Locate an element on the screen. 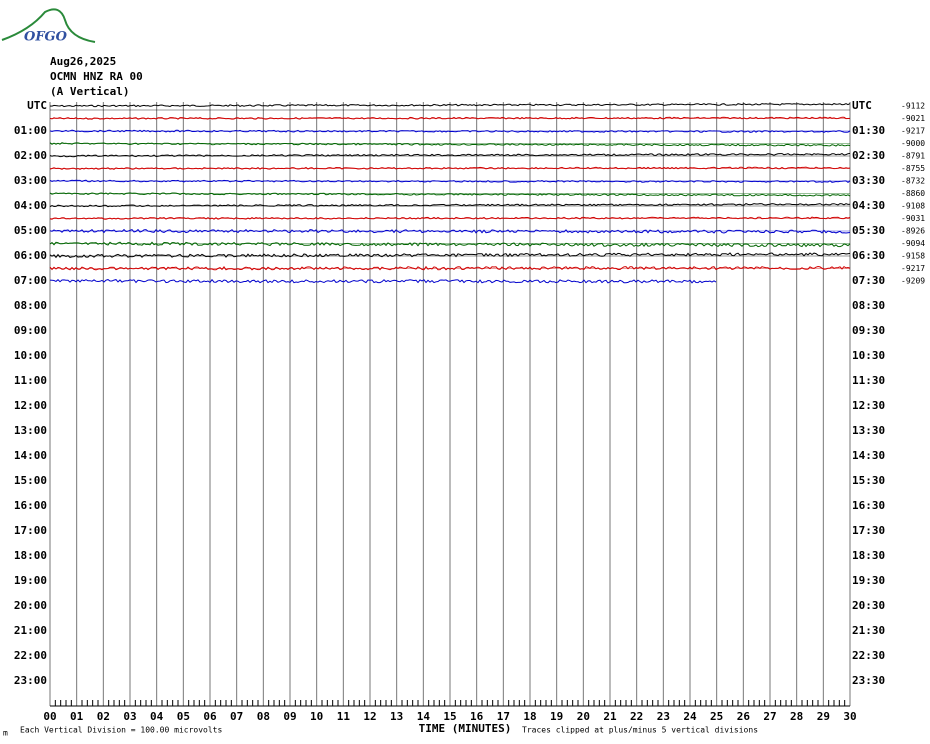 This screenshot has height=744, width=930. x-tick-label: 10 is located at coordinates (316, 716).